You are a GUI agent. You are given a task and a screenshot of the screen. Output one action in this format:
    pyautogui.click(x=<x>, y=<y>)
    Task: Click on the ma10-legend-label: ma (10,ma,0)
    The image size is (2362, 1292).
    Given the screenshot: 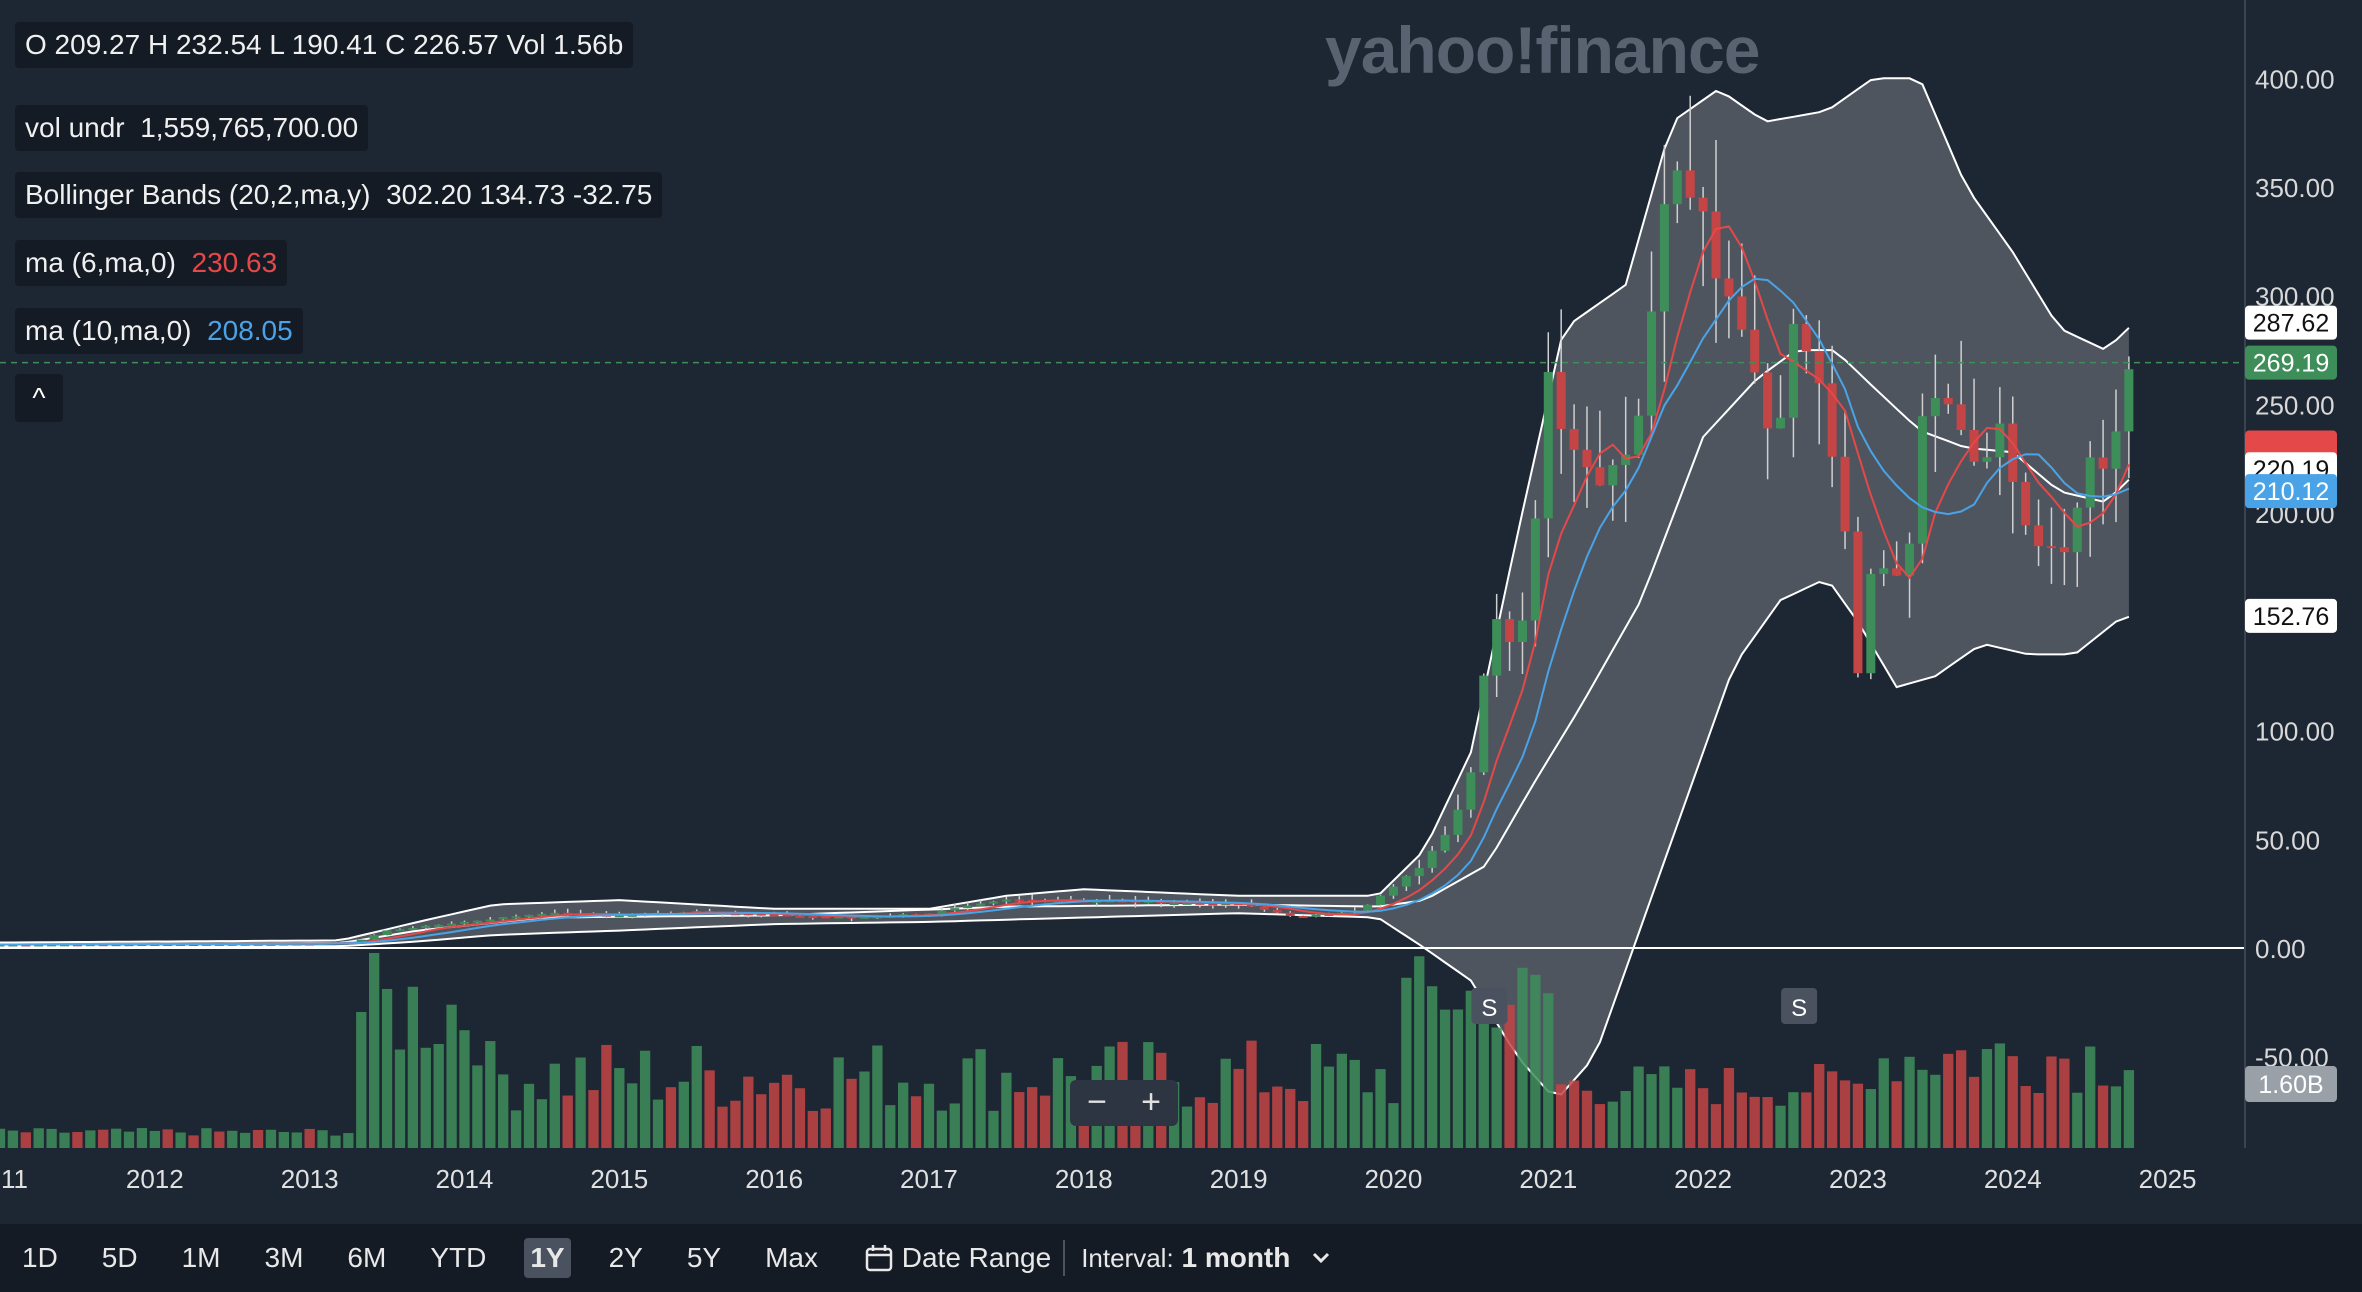 What is the action you would take?
    pyautogui.click(x=108, y=330)
    